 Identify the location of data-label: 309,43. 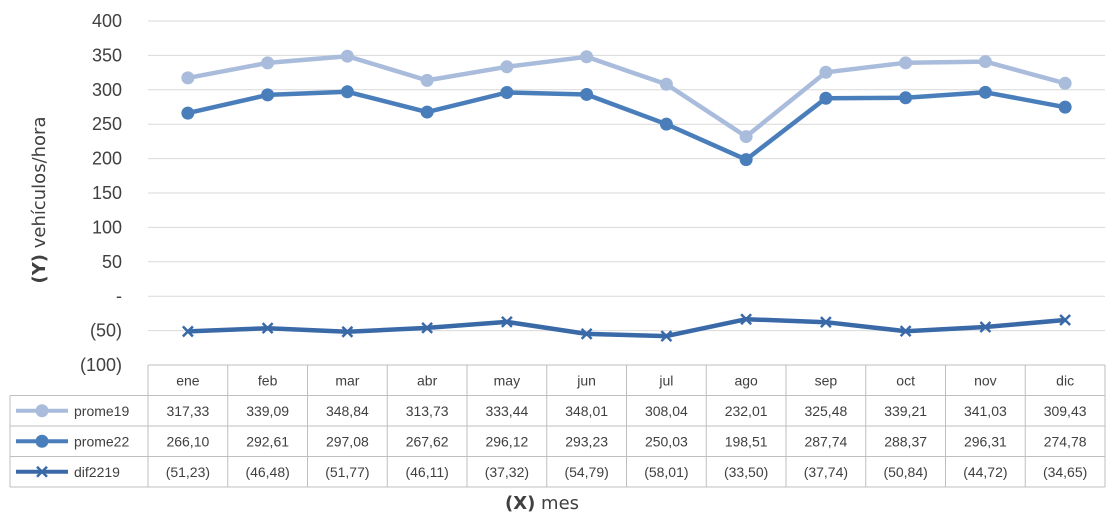
(1065, 411).